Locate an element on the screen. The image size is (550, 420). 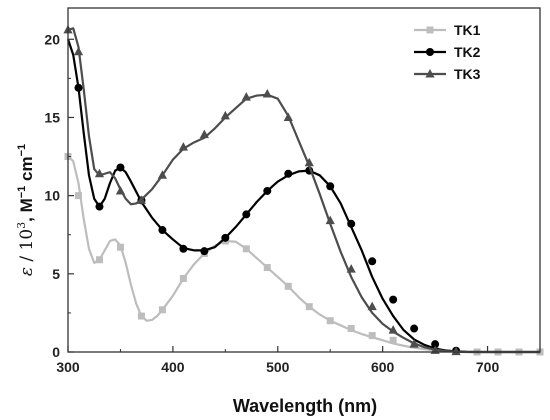
y-axis-exp-m: −1 is located at coordinates (22, 192).